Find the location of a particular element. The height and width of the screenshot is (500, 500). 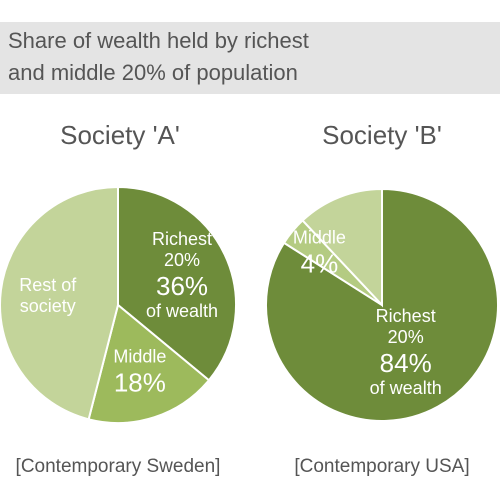

slice-label: Rest of society is located at coordinates (48, 296).